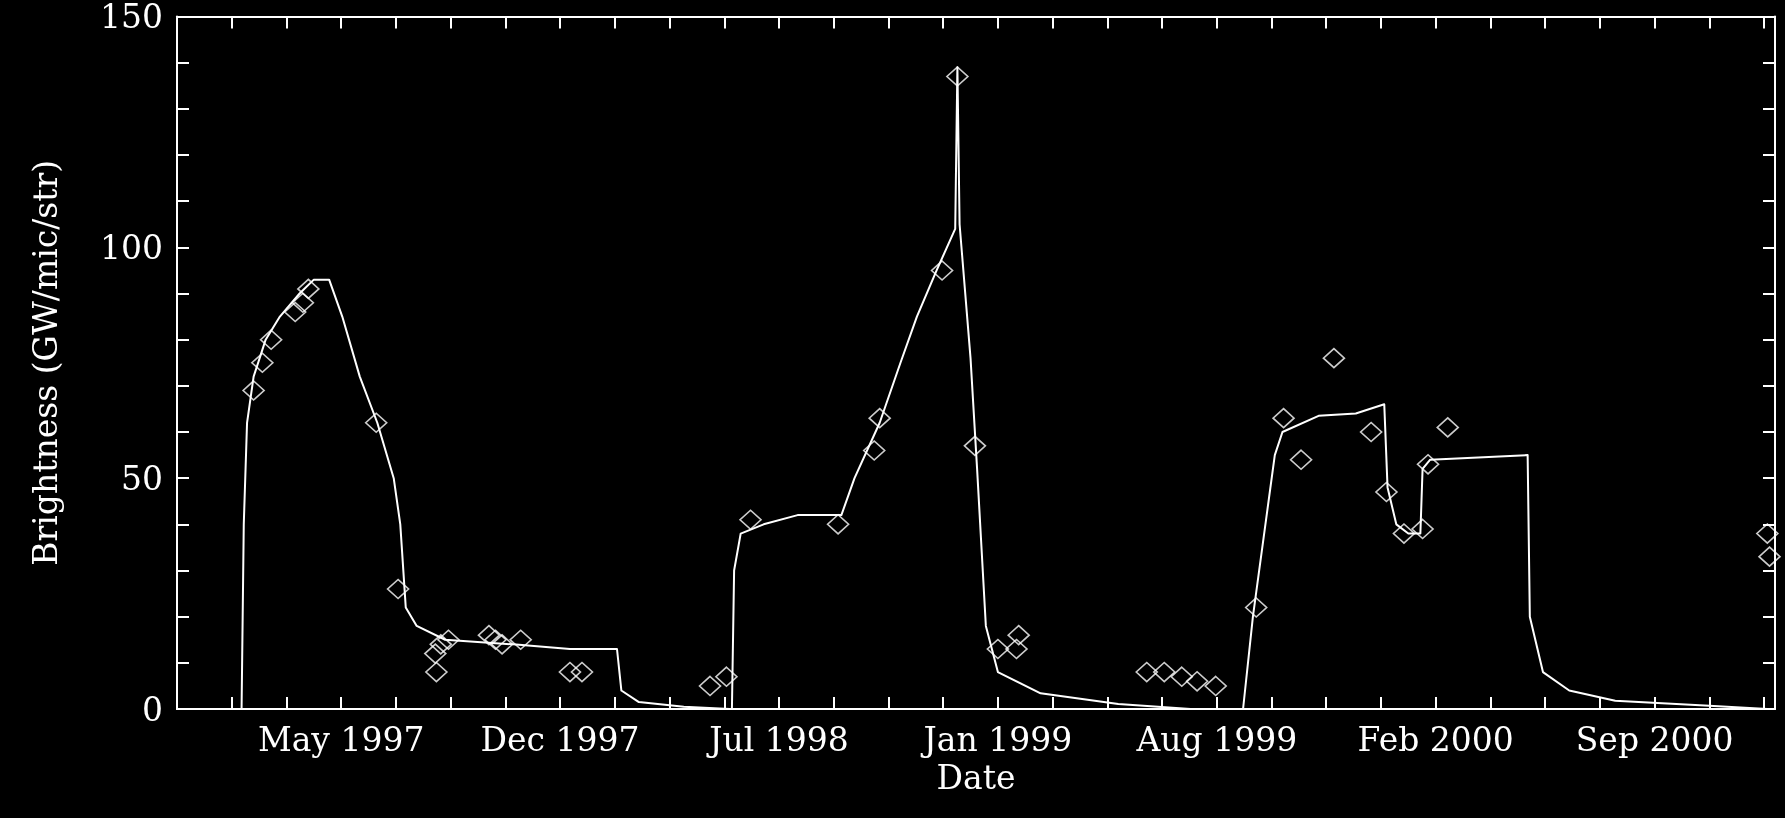 This screenshot has width=1785, height=818. Describe the element at coordinates (1435, 739) in the screenshot. I see `x-tick-label: Feb 2000` at that location.